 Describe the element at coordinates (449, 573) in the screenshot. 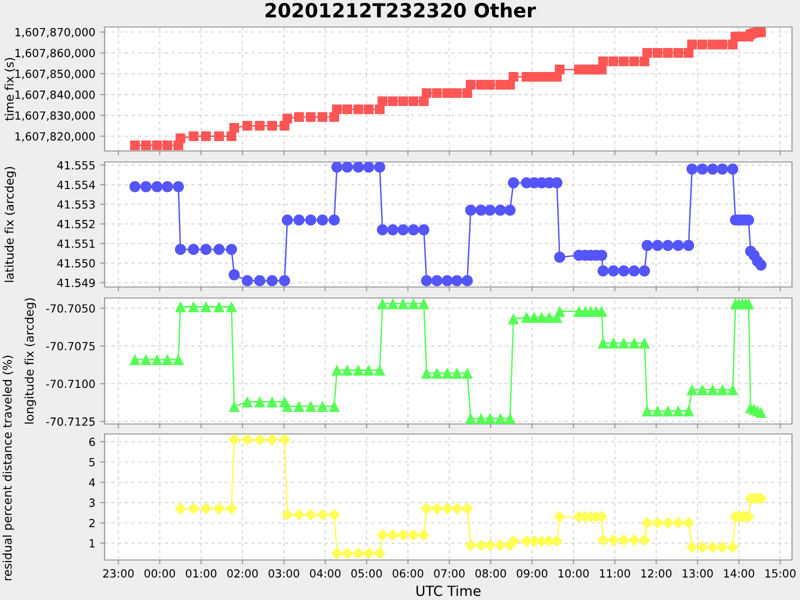

I see `x-tick-label: 07:00` at that location.